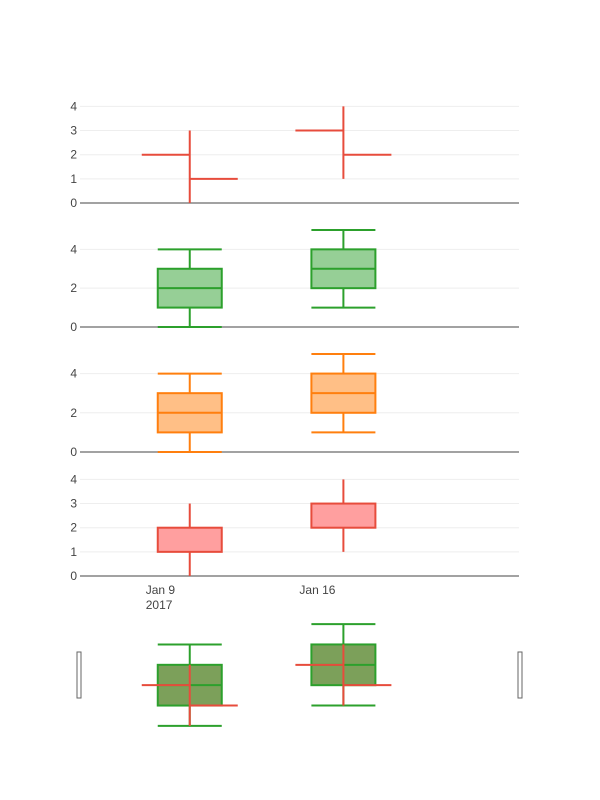  Describe the element at coordinates (159, 605) in the screenshot. I see `x-tick-year-label: 2017` at that location.